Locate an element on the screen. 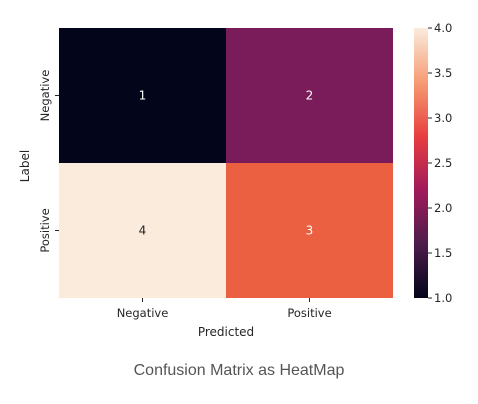 Image resolution: width=478 pixels, height=404 pixels. cell-value-1-1: 1 is located at coordinates (143, 96).